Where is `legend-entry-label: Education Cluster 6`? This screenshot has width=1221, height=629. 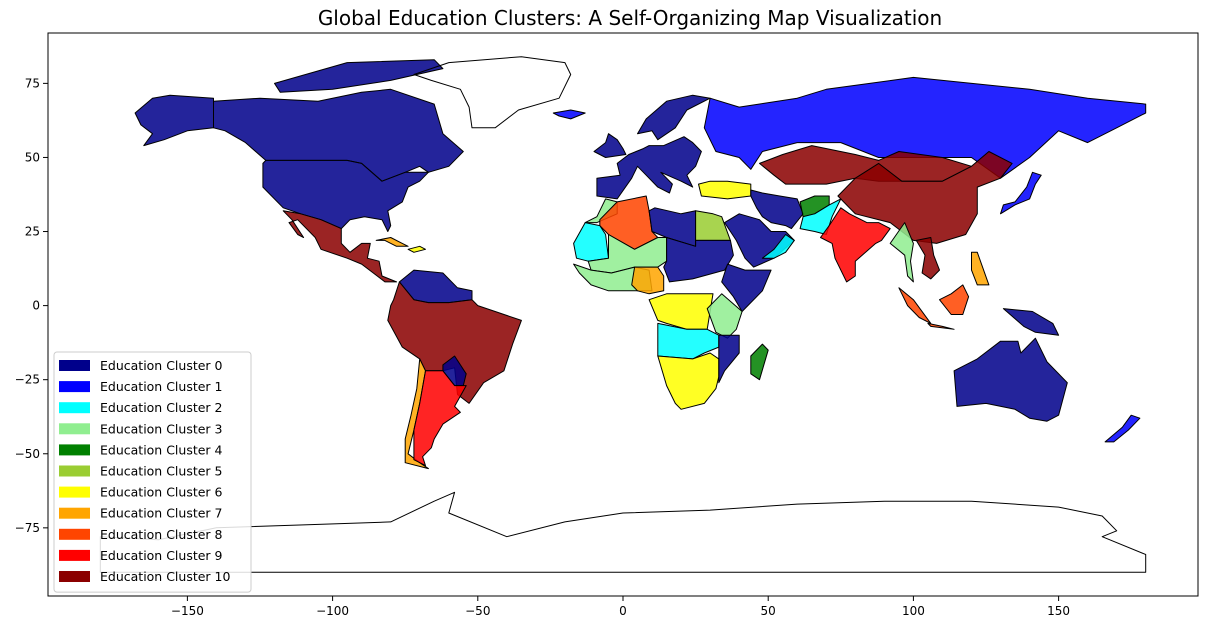
legend-entry-label: Education Cluster 6 is located at coordinates (161, 492).